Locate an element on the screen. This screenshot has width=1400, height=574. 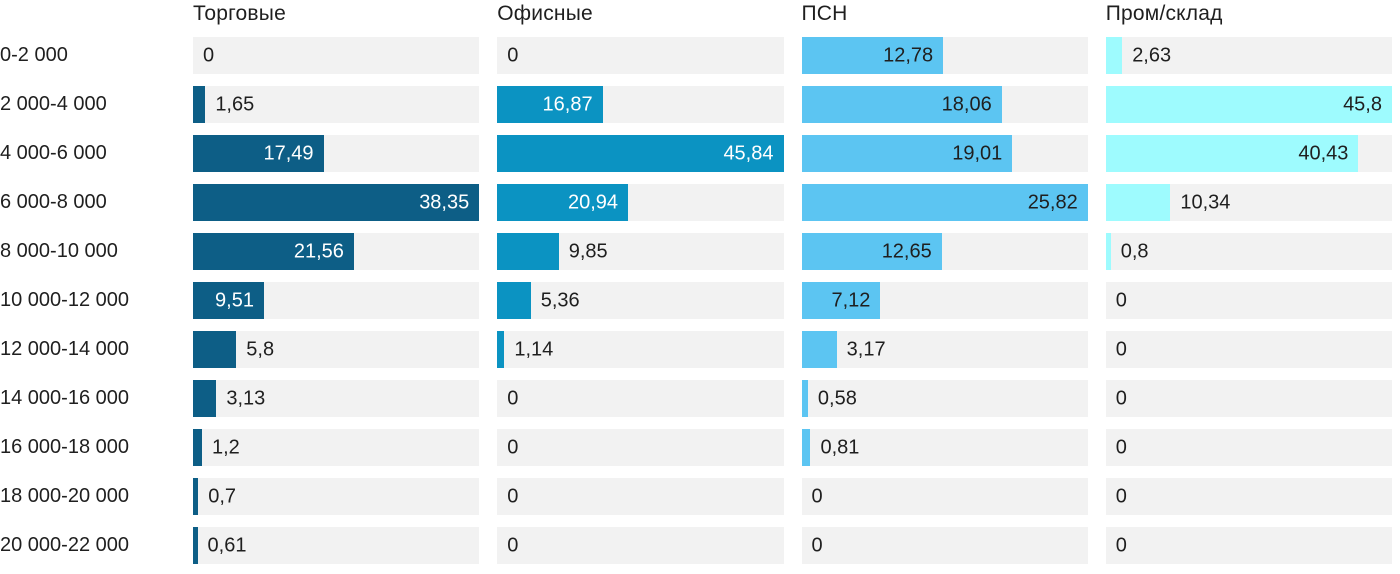
bar-track: 40,43 is located at coordinates (1248, 153).